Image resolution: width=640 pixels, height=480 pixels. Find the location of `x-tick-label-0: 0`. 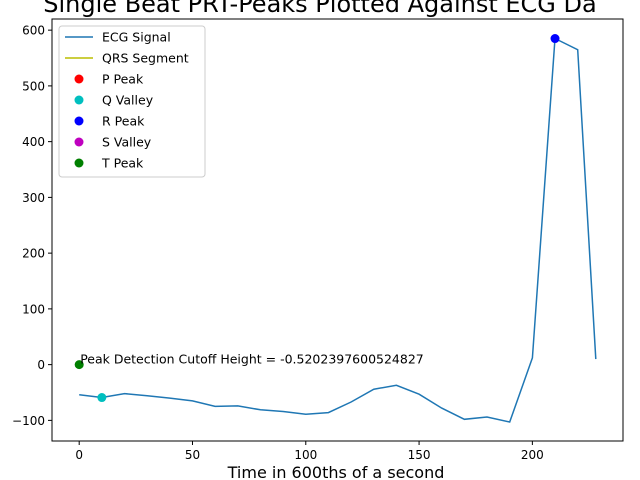

x-tick-label-0: 0 is located at coordinates (79, 455).